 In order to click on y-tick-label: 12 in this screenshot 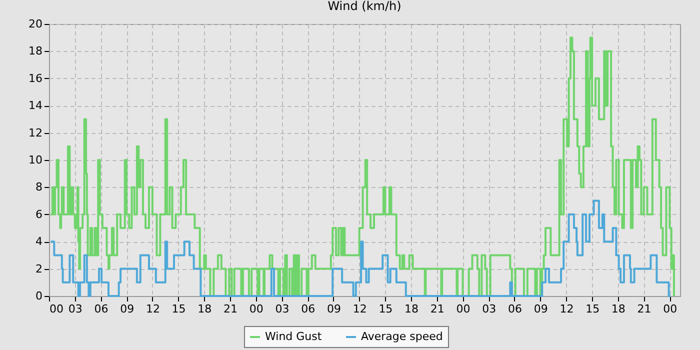, I will do `click(35, 133)`.